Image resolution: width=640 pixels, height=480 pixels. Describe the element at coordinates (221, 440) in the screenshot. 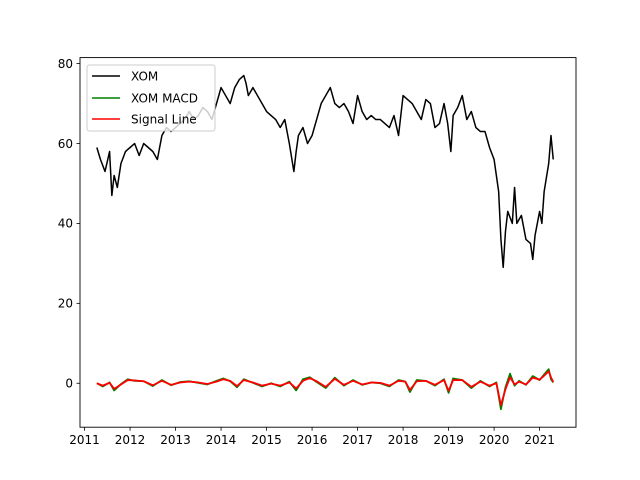

I see `x-tick-label: 2014` at that location.